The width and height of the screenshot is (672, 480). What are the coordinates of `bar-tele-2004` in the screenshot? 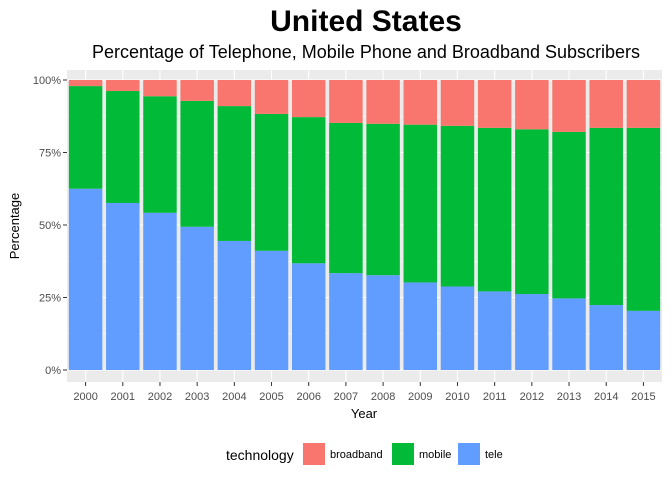 It's located at (234, 305).